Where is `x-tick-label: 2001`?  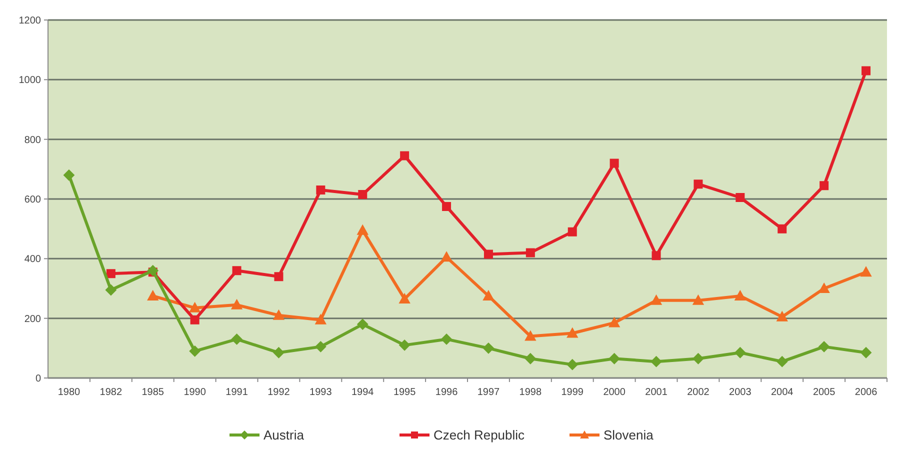
x-tick-label: 2001 is located at coordinates (656, 392).